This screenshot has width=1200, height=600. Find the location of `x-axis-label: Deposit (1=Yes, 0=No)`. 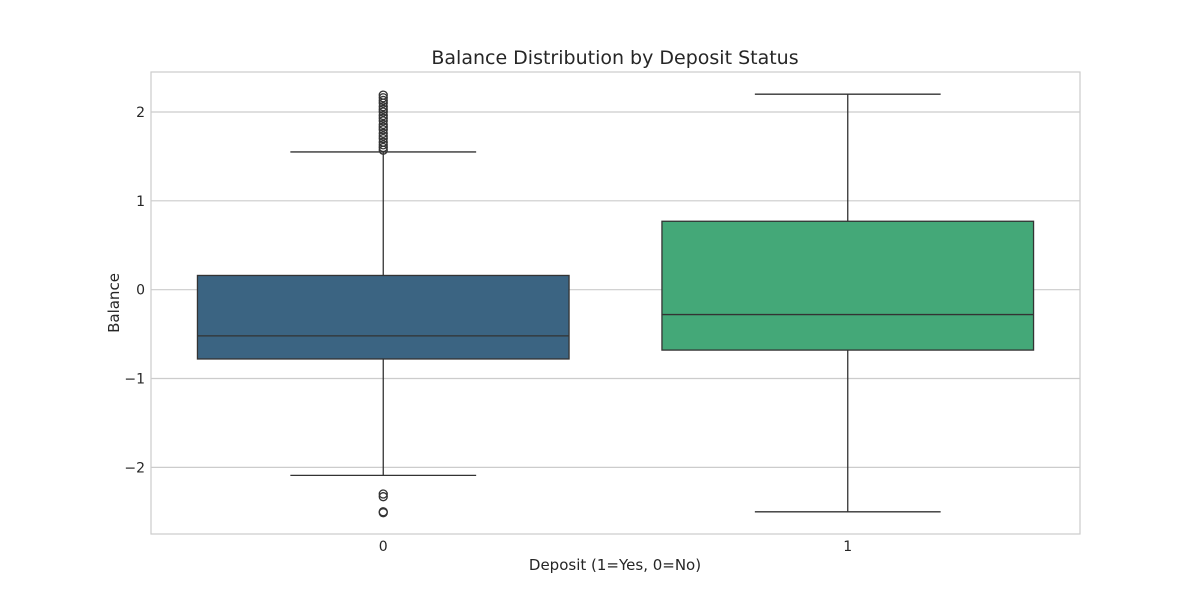

x-axis-label: Deposit (1=Yes, 0=No) is located at coordinates (615, 565).